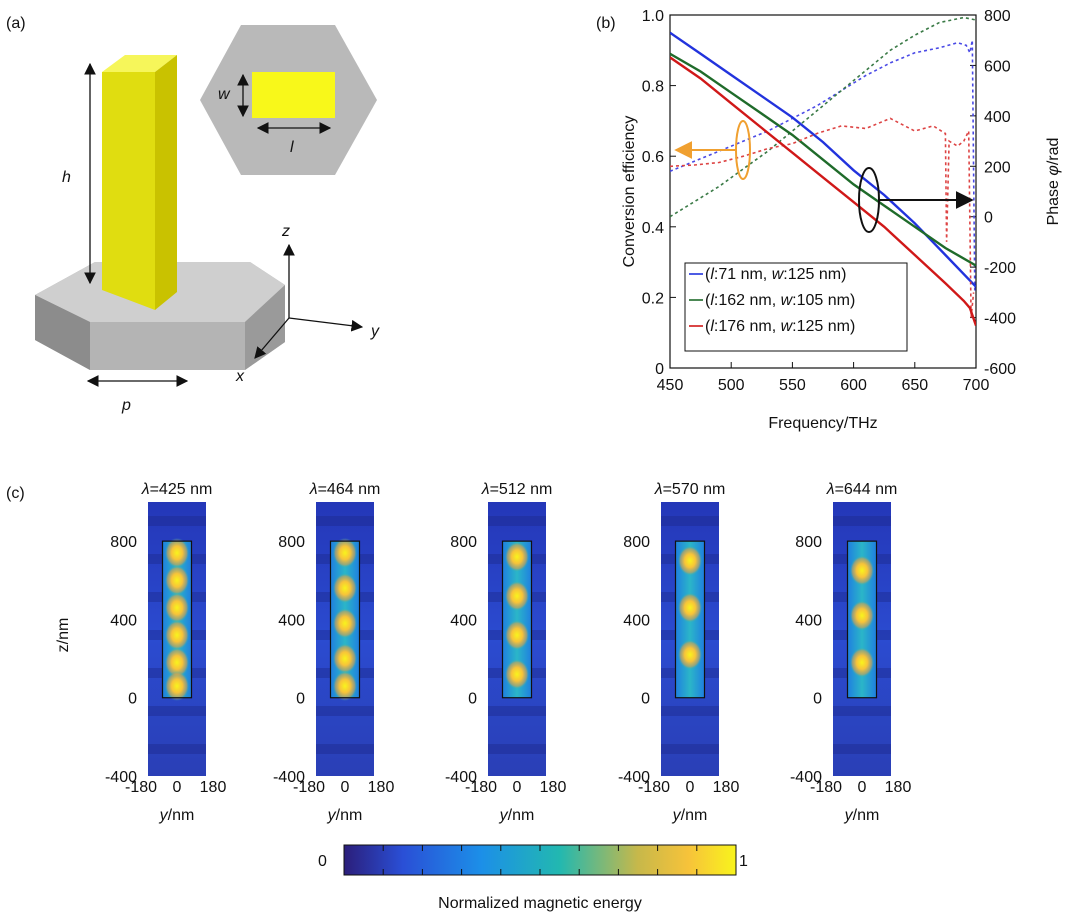 This screenshot has width=1071, height=916. Describe the element at coordinates (997, 117) in the screenshot. I see `y2-tick-label: 400` at that location.